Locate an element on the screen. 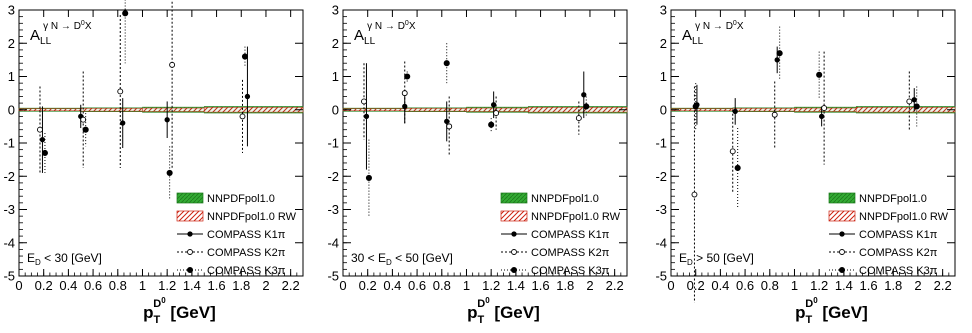 The height and width of the screenshot is (333, 972). y-tick-label: 2 is located at coordinates (663, 43).